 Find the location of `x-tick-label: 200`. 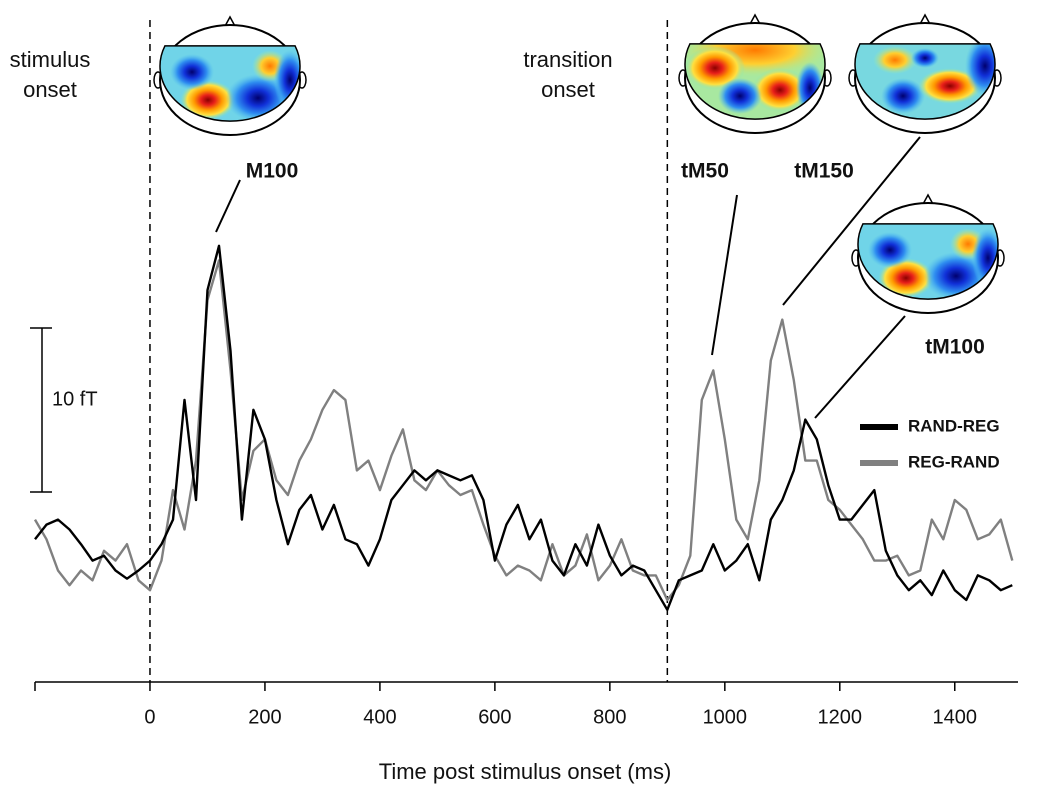

x-tick-label: 200 is located at coordinates (264, 717).